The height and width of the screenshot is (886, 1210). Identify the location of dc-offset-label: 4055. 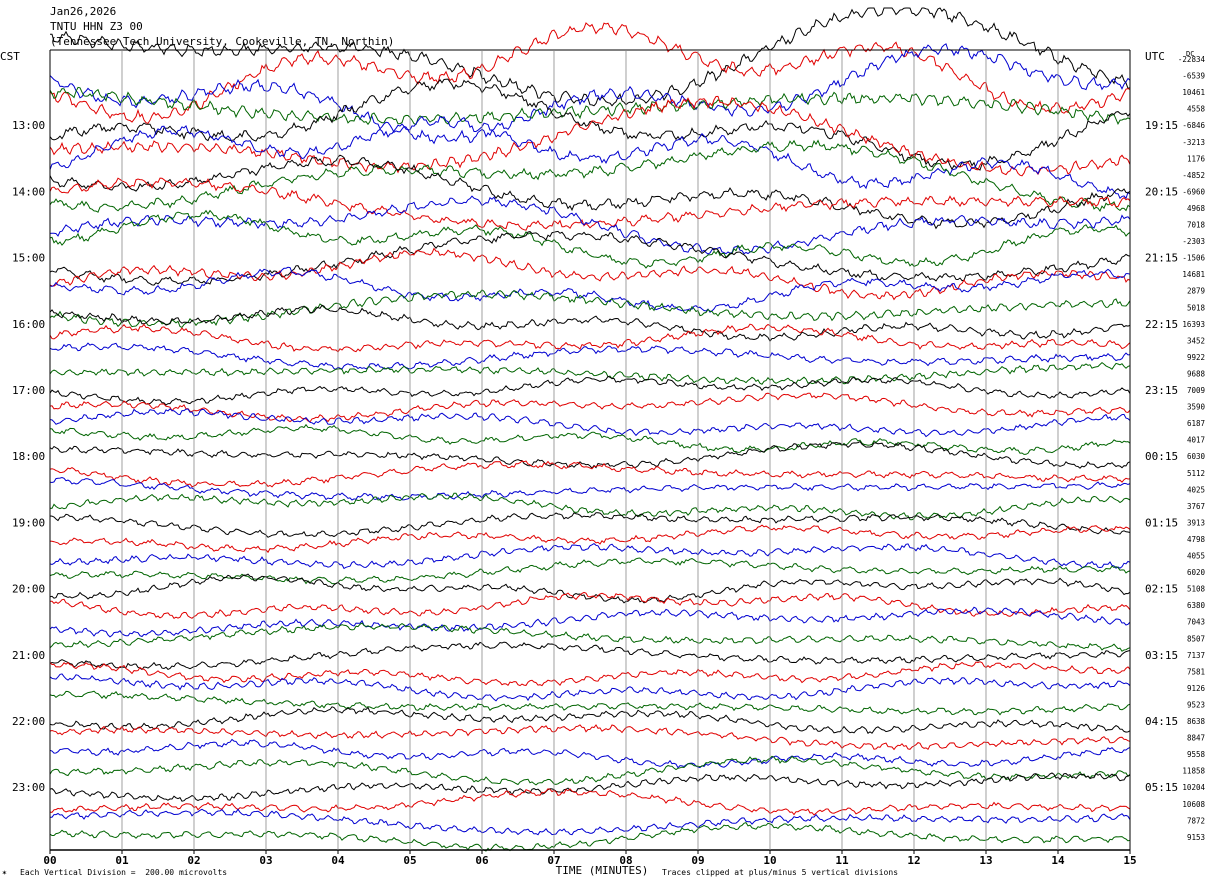
(1196, 556).